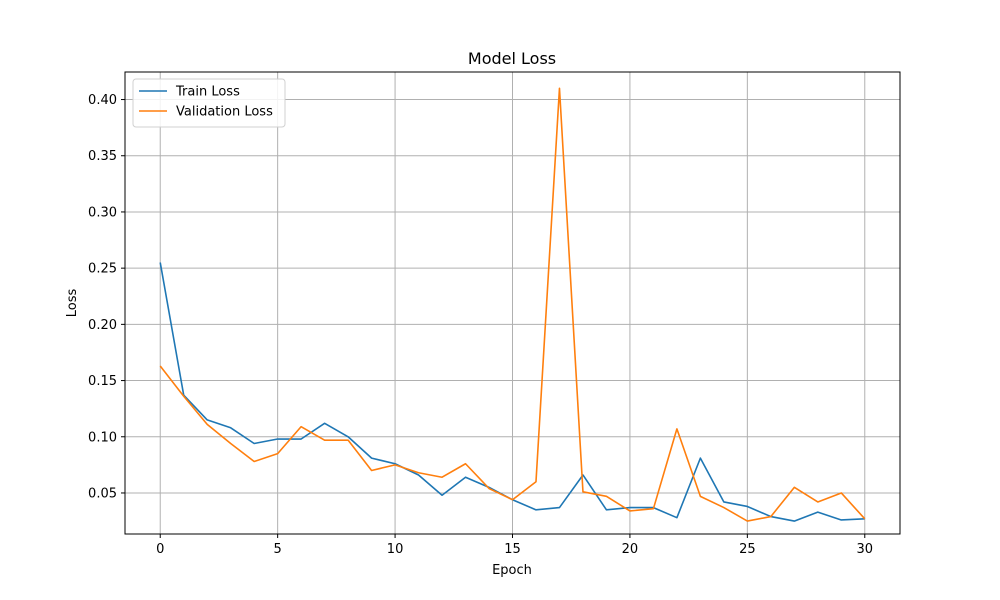  I want to click on x-tick-label: 10, so click(395, 549).